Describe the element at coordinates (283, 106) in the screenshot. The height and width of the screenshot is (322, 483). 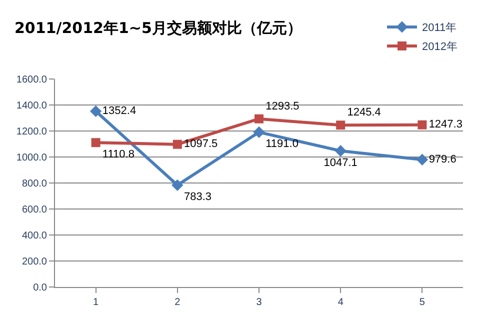
I see `data-label: 1293.5` at that location.